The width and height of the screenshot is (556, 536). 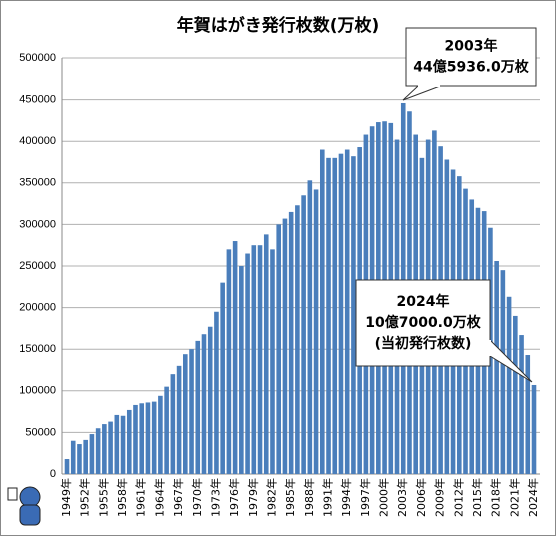 I want to click on x-tick-label: 1994年, so click(x=346, y=497).